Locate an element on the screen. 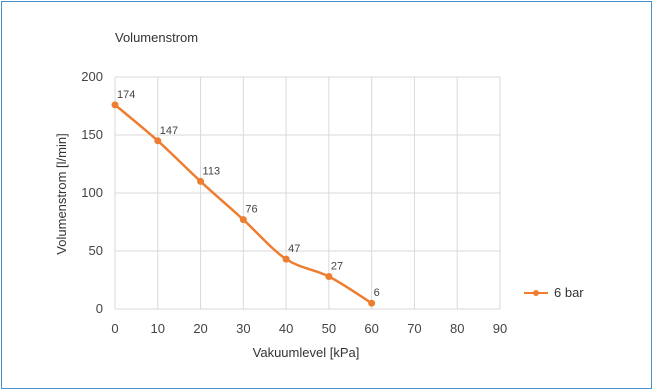 The image size is (653, 390). data-label: 27 is located at coordinates (337, 267).